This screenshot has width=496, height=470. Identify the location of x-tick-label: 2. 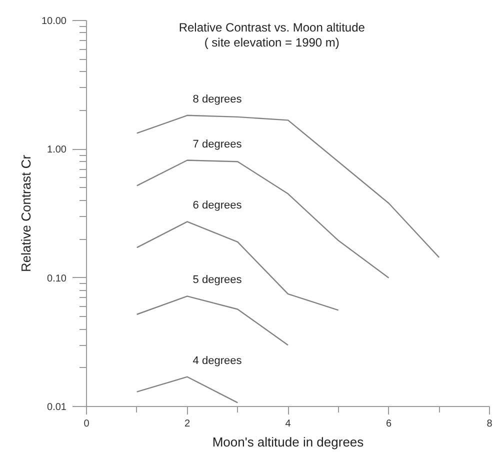
(187, 424).